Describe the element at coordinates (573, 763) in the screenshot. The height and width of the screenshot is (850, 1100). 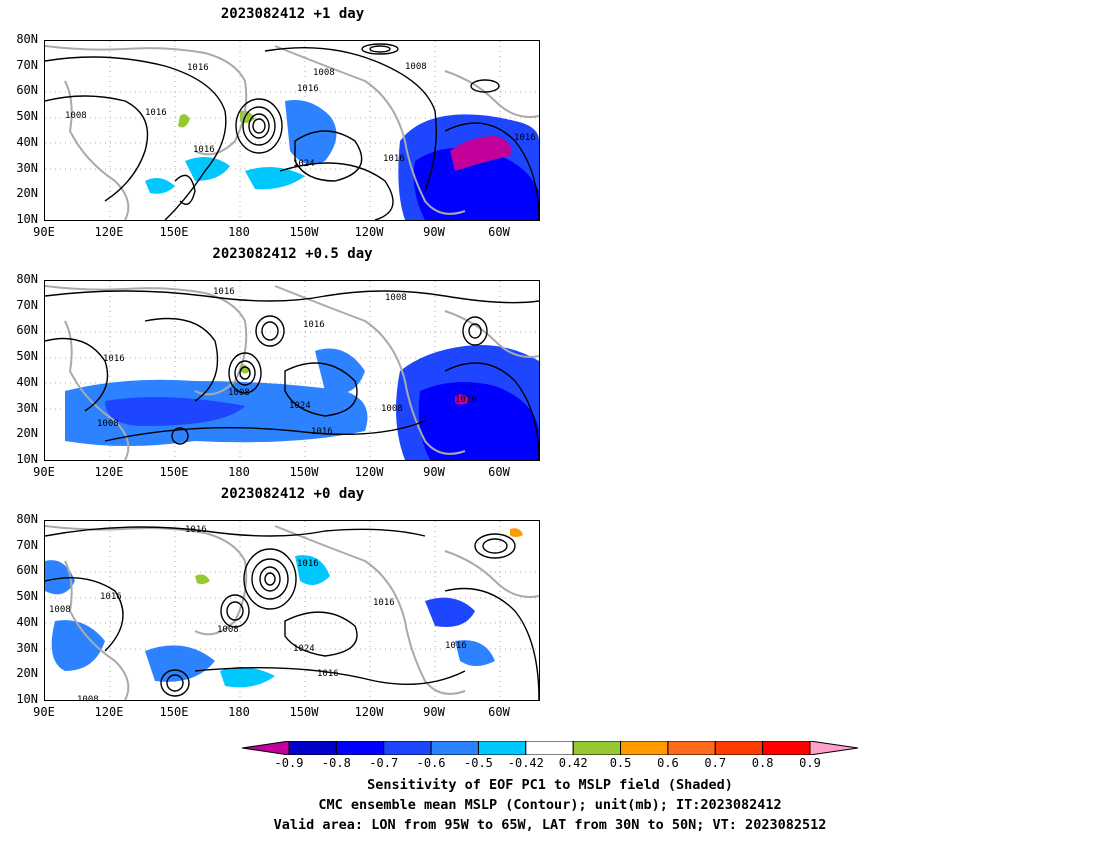
I see `colorbar-tick-label: 0.42` at that location.